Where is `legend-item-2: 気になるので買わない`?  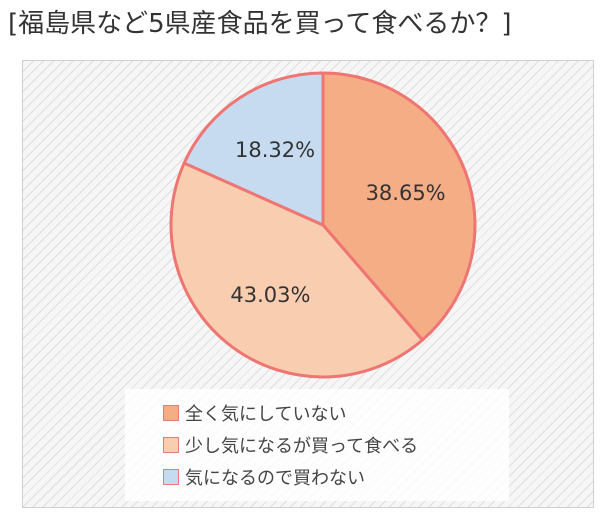 legend-item-2: 気になるので買わない is located at coordinates (264, 477).